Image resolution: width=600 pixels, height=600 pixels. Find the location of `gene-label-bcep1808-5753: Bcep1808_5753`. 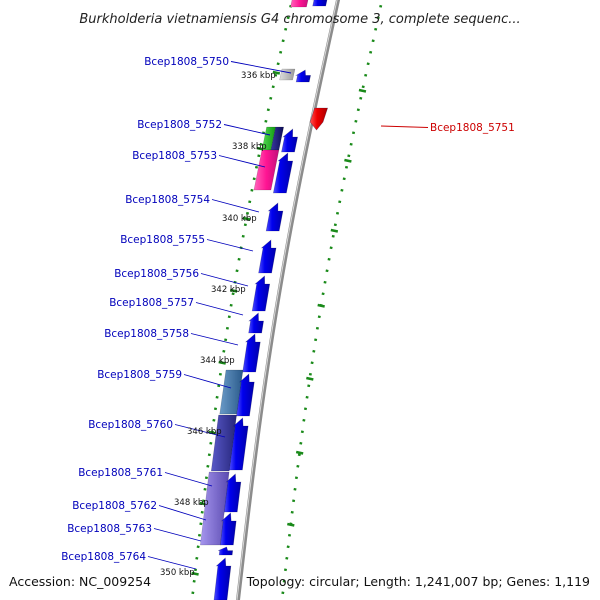

gene-label-bcep1808-5753: Bcep1808_5753 is located at coordinates (174, 156).